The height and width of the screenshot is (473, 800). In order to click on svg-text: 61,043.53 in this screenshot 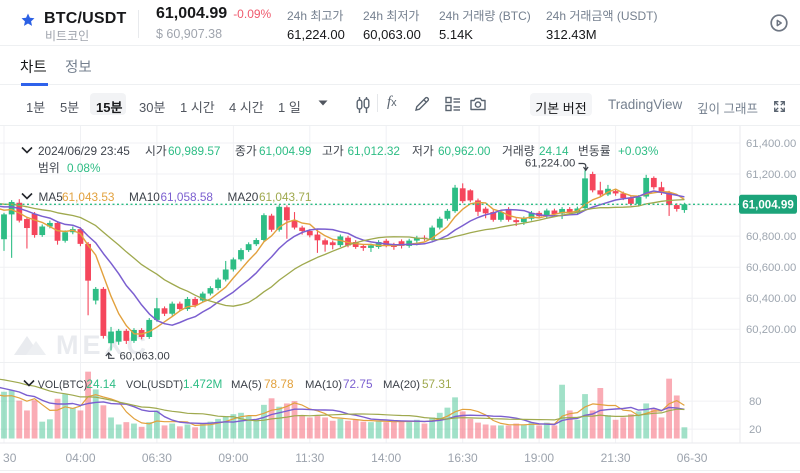, I will do `click(88, 197)`.